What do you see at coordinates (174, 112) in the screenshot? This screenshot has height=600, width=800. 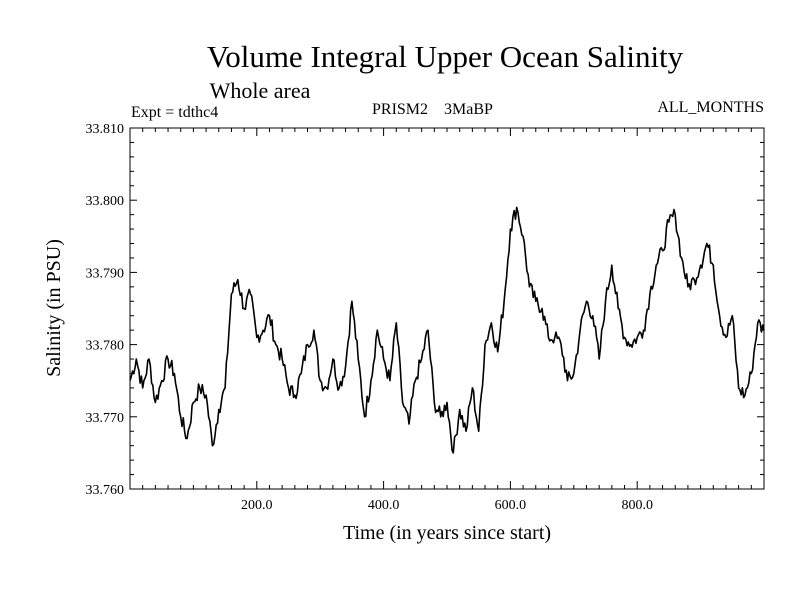 I see `header-expt: Expt = tdthc4` at bounding box center [174, 112].